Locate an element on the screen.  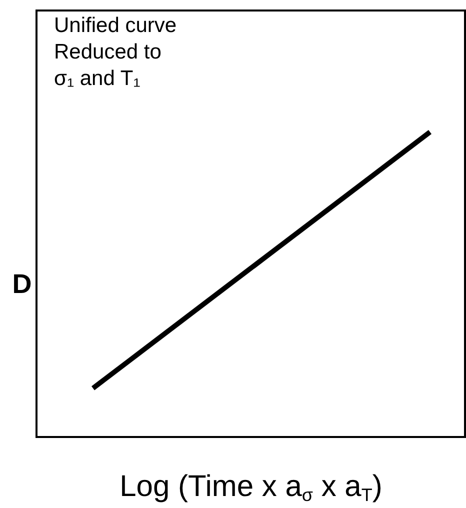
text: Unified curve Reduced to σ₁ and T₁ is located at coordinates (115, 52).